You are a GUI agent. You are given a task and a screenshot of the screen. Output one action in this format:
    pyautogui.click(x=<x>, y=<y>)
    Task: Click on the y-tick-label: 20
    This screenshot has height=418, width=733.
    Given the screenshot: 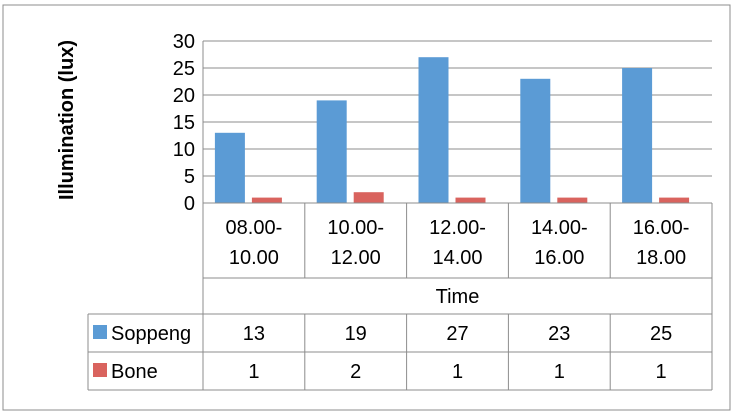 What is the action you would take?
    pyautogui.click(x=184, y=96)
    